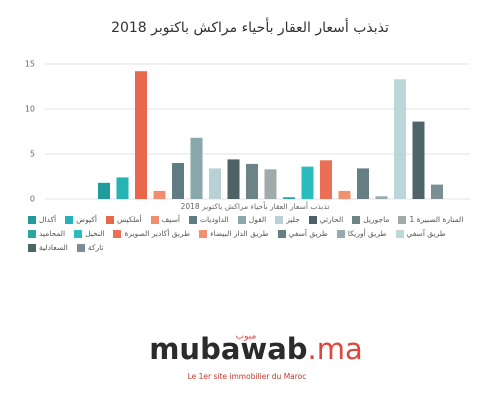 This screenshot has width=495, height=400. What do you see at coordinates (293, 219) in the screenshot?
I see `legend-label: جليز` at bounding box center [293, 219].